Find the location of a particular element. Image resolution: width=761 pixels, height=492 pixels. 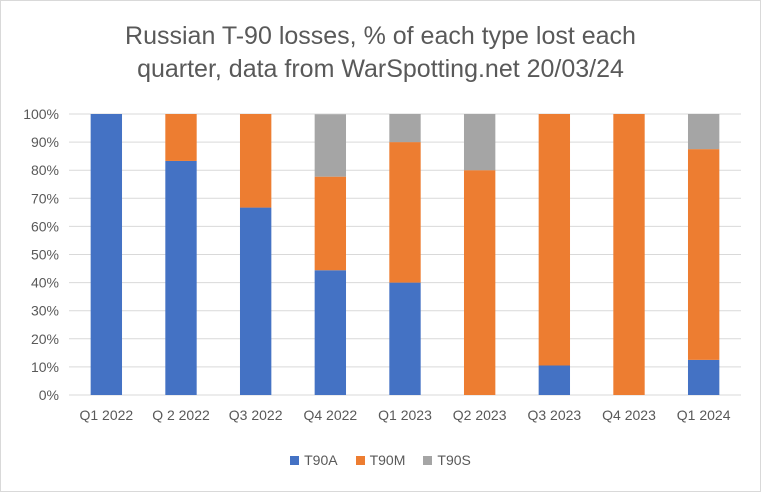

legend-item-t90m: T90M is located at coordinates (380, 460).